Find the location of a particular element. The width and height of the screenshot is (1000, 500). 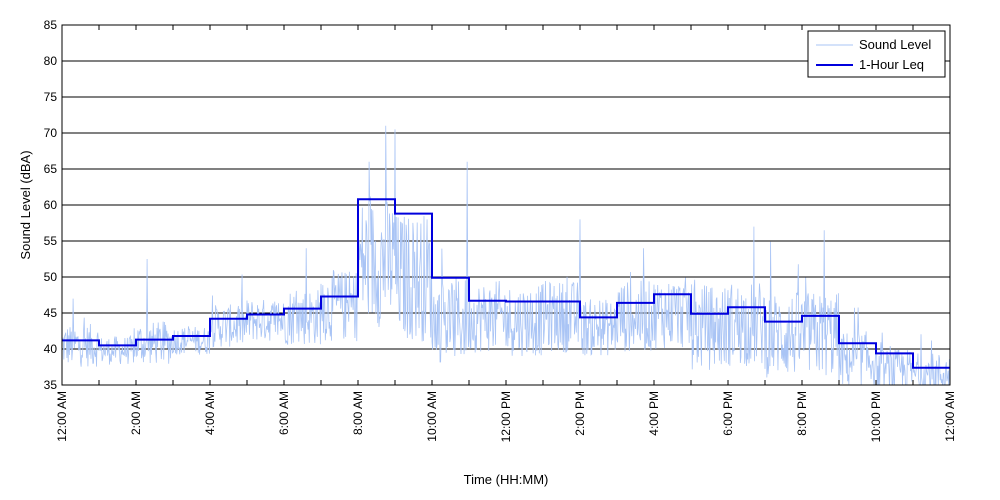

x-tick-label: 12:00 PM is located at coordinates (506, 416).